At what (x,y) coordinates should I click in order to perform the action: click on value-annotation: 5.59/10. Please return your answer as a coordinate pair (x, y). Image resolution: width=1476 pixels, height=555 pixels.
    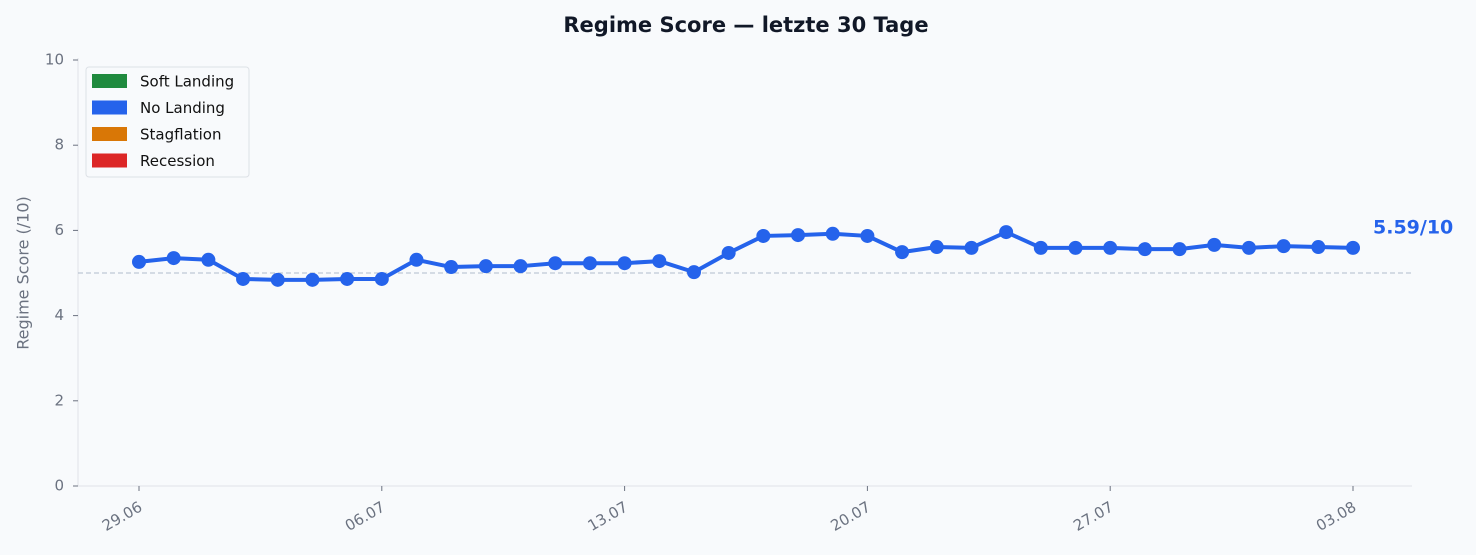
    Looking at the image, I should click on (1413, 227).